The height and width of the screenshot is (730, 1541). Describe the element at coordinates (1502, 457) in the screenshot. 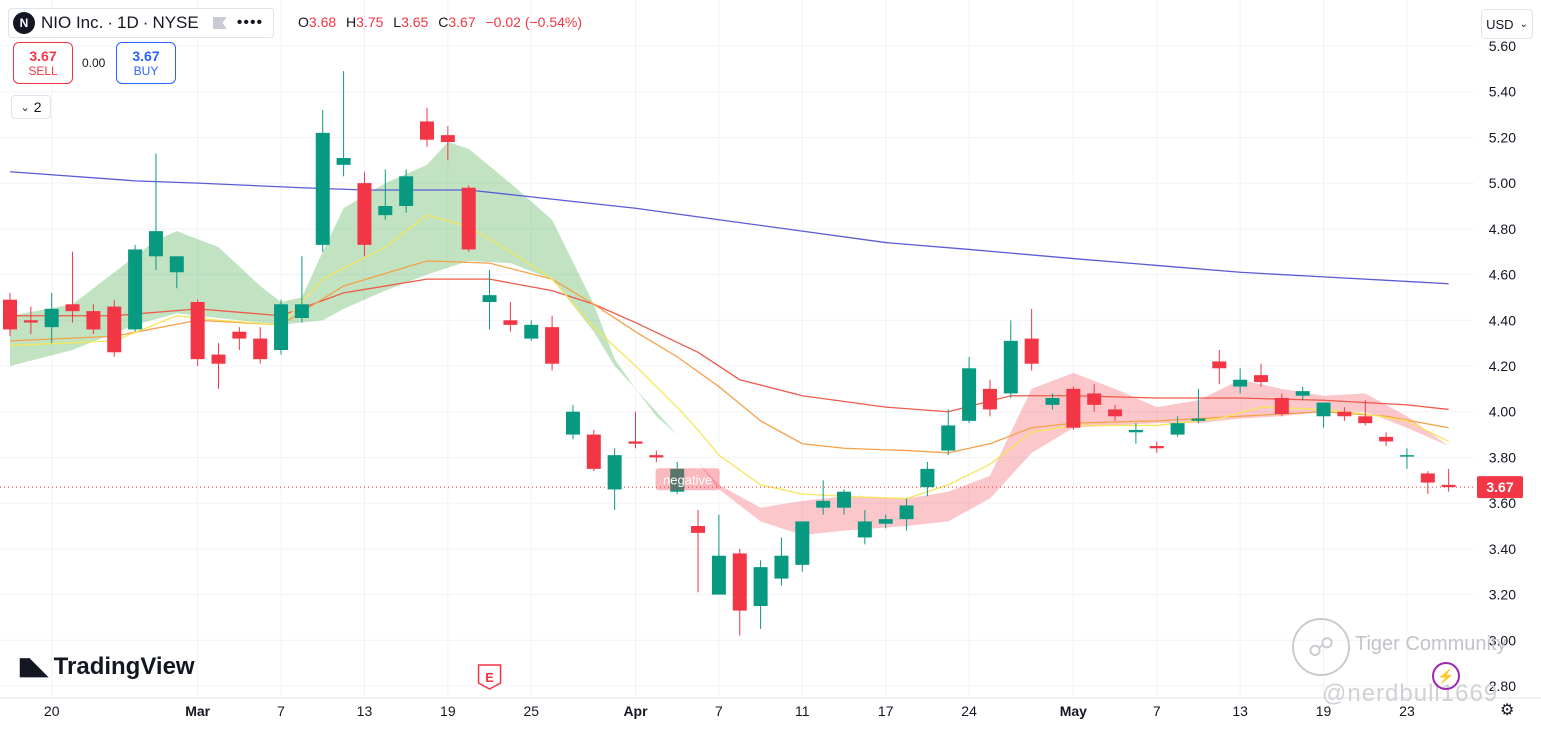

I see `y-tick-label: 3.80` at that location.